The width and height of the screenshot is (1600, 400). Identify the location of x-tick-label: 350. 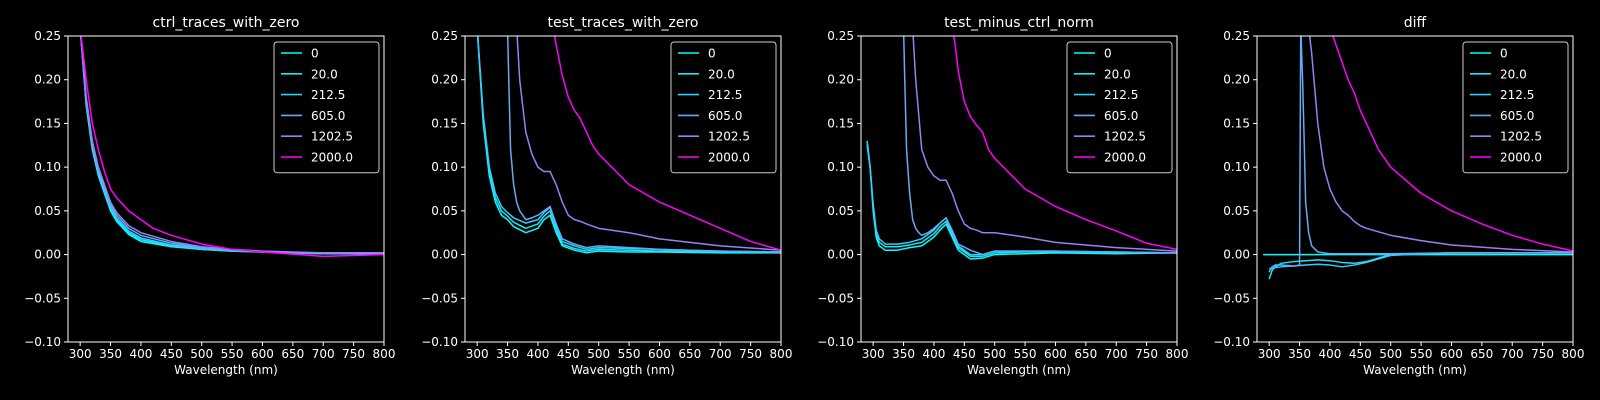
(110, 354).